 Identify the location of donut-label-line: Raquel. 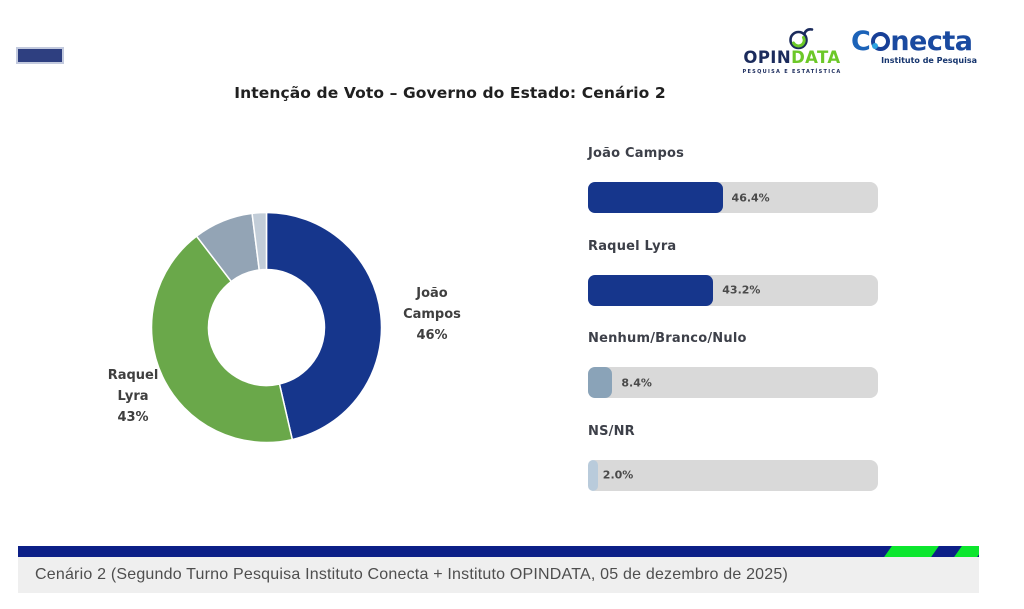
(133, 375).